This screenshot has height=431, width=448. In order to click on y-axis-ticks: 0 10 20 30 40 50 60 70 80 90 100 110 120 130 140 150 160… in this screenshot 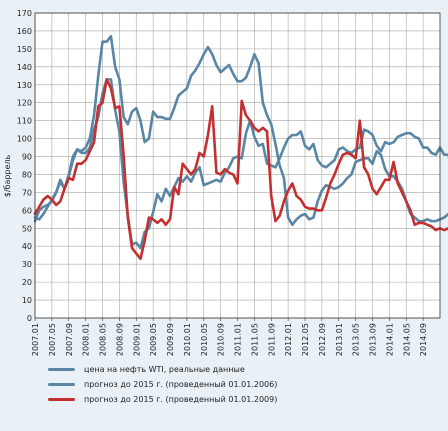, I will do `click(24, 166)`.